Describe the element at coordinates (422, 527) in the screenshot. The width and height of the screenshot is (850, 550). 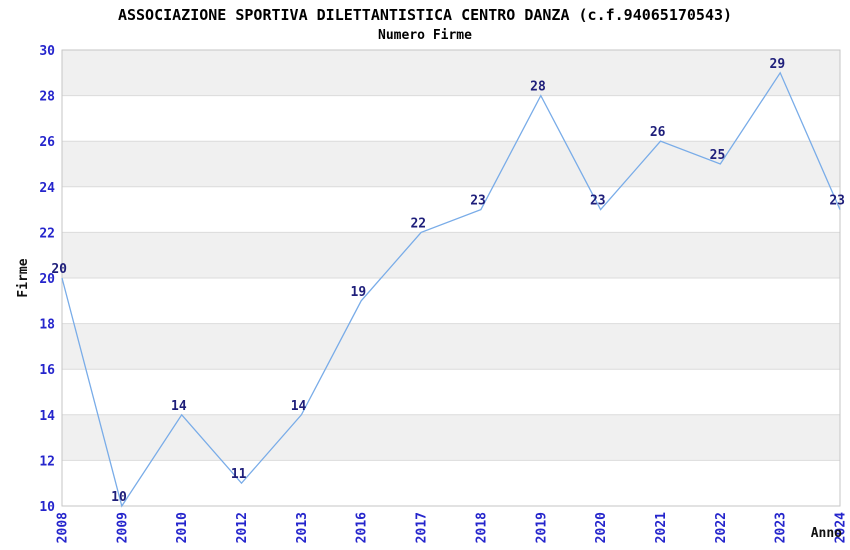
I see `x-tick-label: 2017` at that location.